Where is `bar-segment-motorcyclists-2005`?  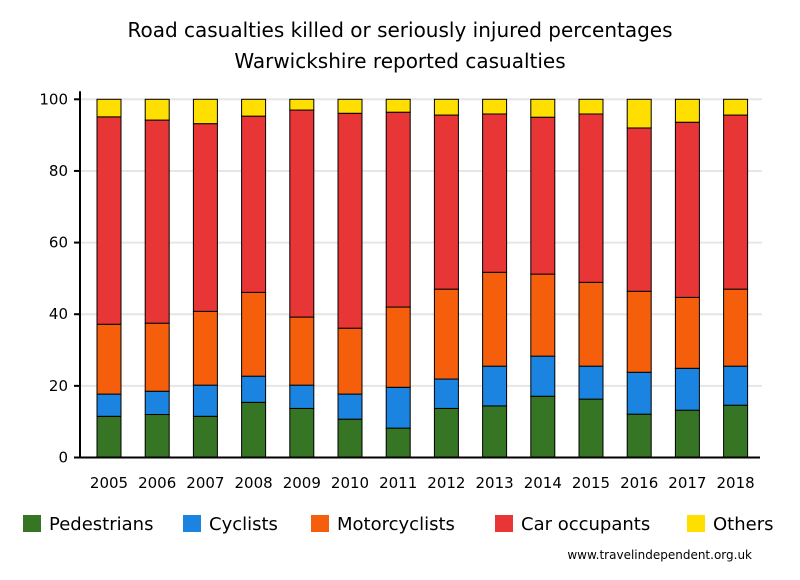
bar-segment-motorcyclists-2005 is located at coordinates (109, 359).